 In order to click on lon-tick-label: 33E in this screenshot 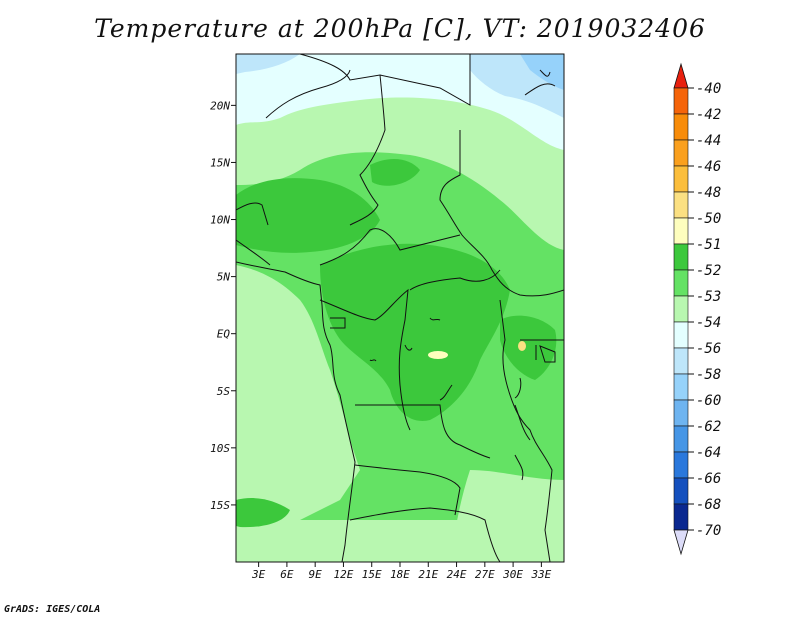, I will do `click(540, 574)`.